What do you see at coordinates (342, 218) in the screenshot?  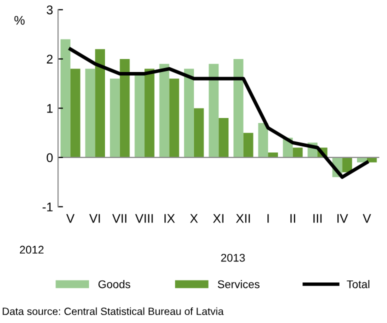 I see `x-tick-label: IV` at bounding box center [342, 218].